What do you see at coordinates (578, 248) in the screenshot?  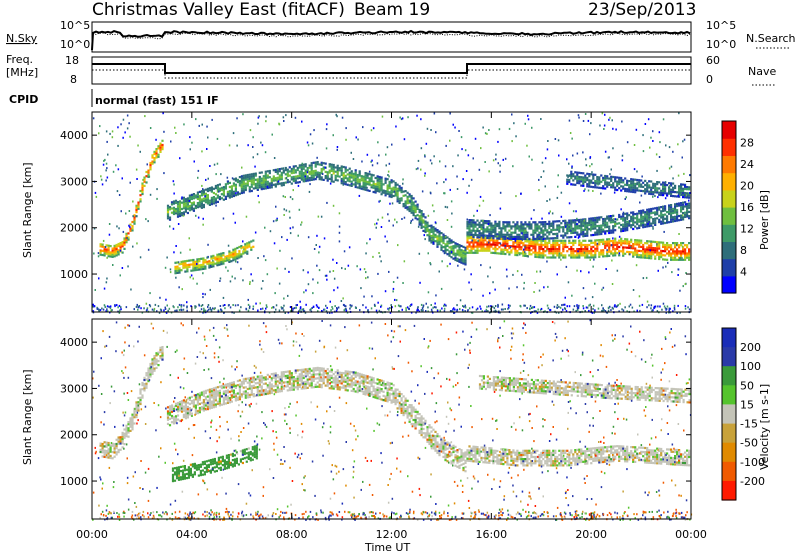 I see `echo-band-echo-d` at bounding box center [578, 248].